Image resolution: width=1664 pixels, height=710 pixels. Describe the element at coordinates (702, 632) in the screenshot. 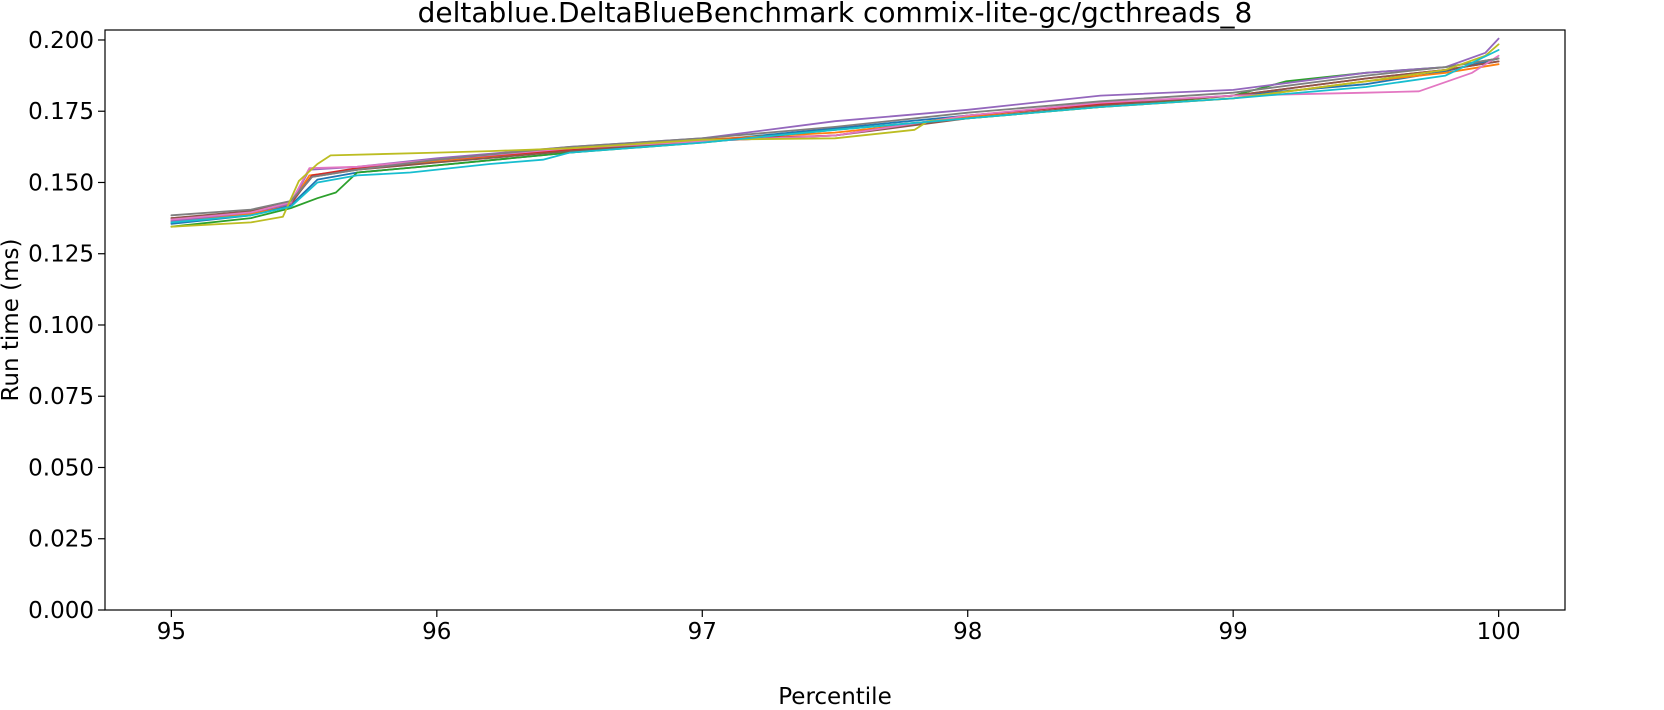

I see `x-tick-label: 97` at that location.